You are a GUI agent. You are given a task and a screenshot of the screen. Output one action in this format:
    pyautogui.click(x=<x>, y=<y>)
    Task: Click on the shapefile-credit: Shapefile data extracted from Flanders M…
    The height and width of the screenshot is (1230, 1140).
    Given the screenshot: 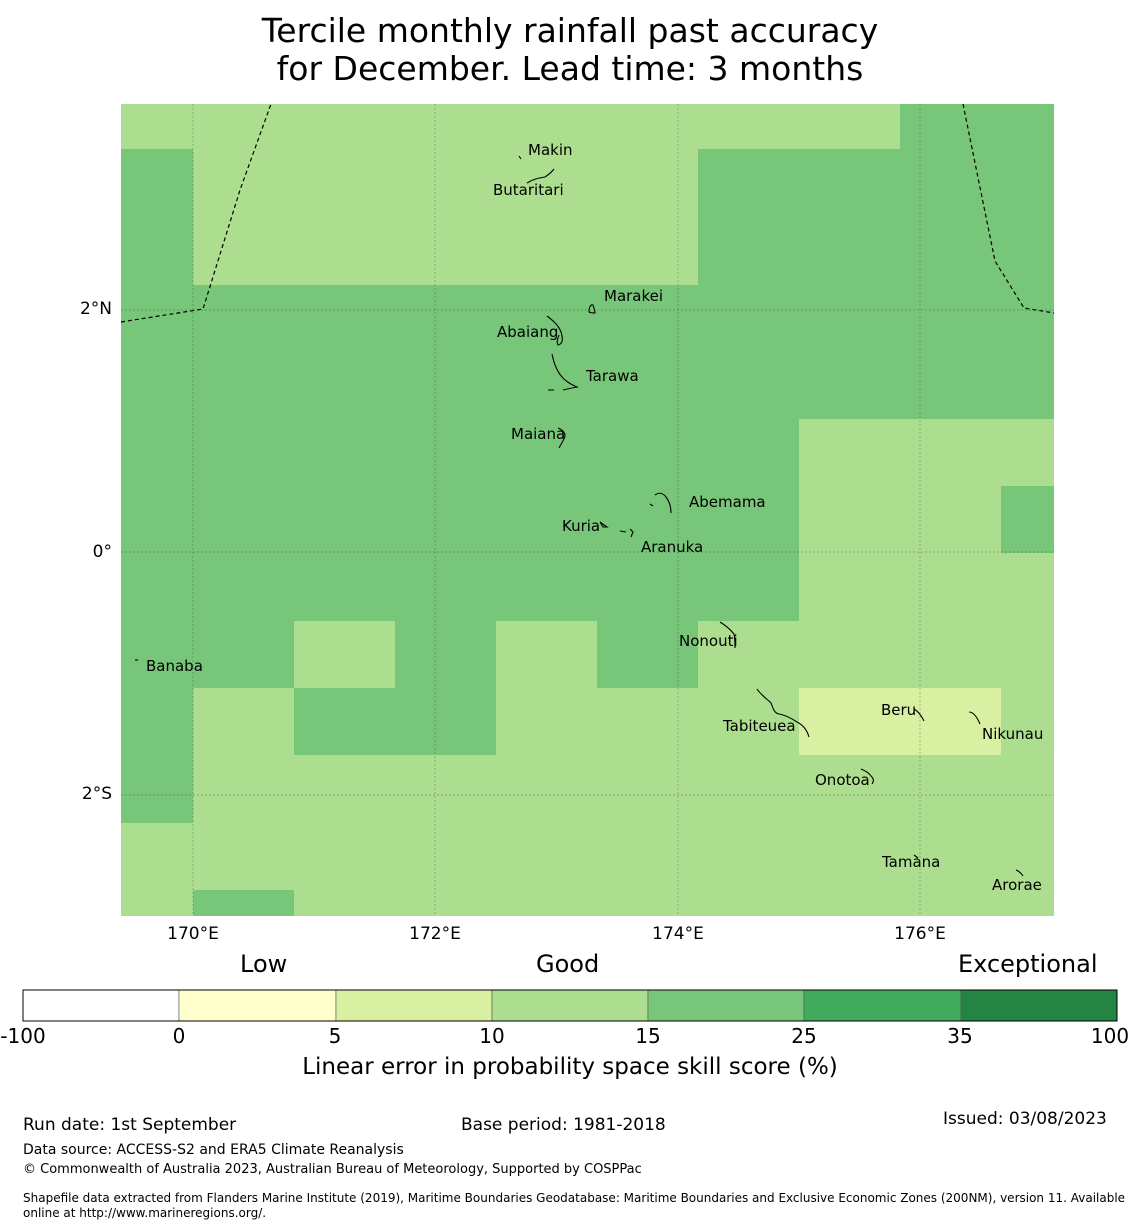 What is the action you would take?
    pyautogui.click(x=574, y=1205)
    